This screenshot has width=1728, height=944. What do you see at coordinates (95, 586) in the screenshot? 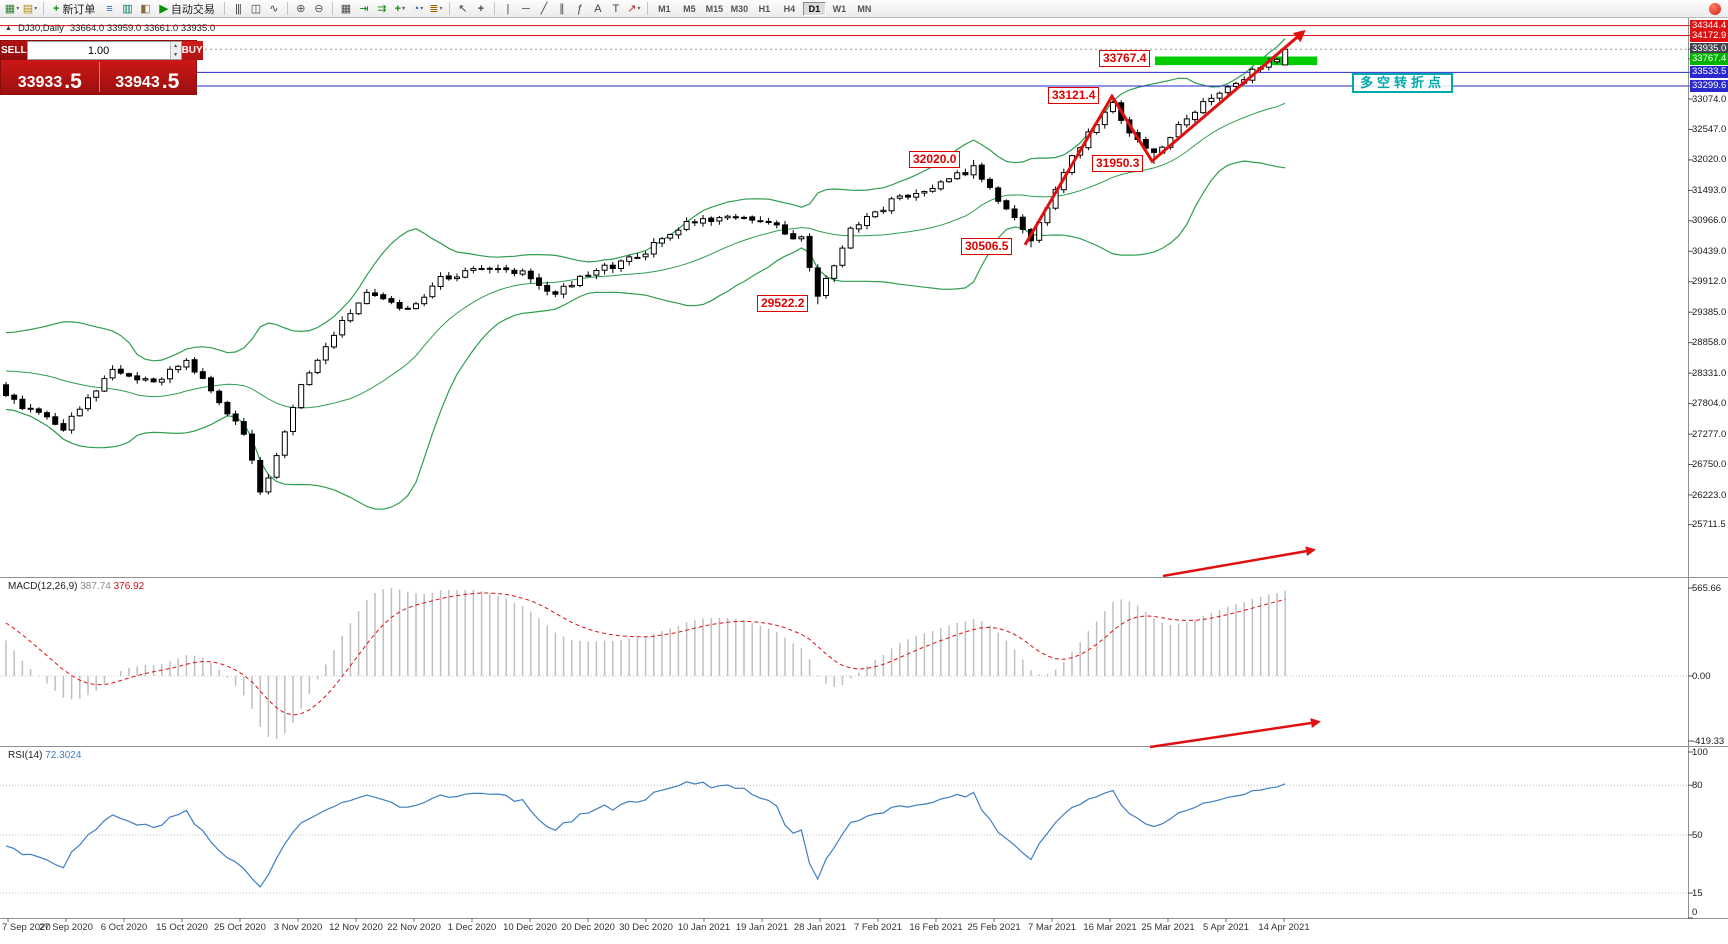
I see `macd-value: 387.74` at bounding box center [95, 586].